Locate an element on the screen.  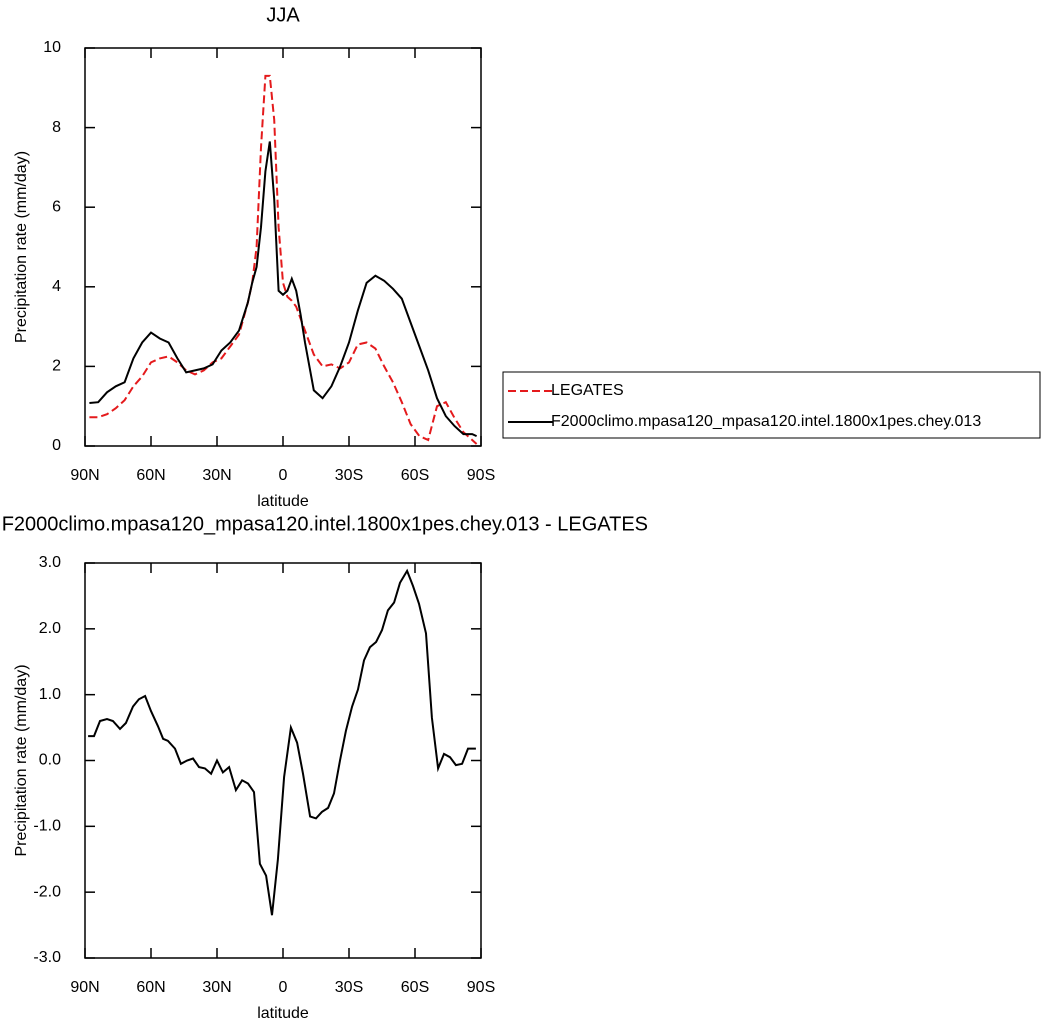
y-tick-label: 3.0 is located at coordinates (50, 562).